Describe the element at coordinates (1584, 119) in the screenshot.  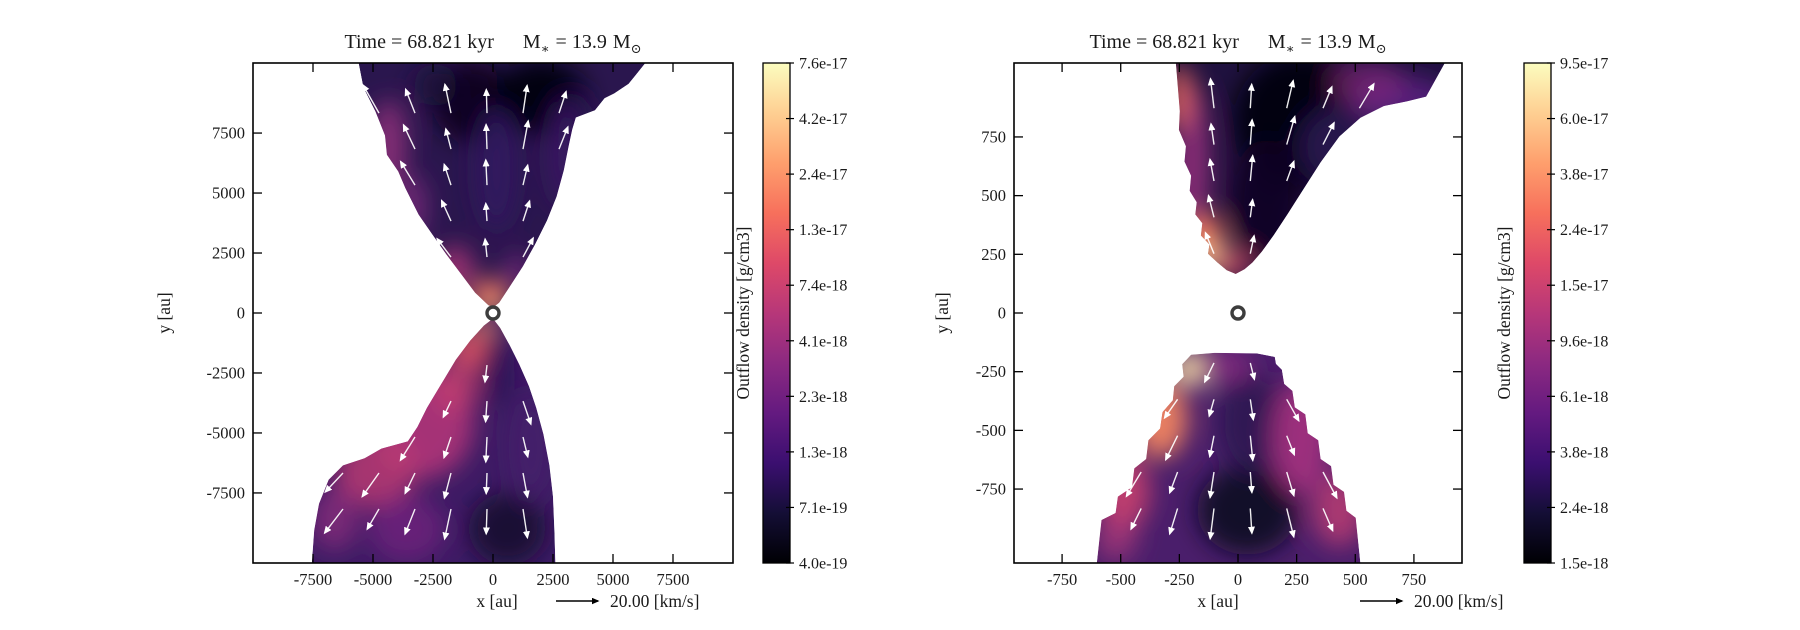
I see `colorbar-tick-label: 6.0e-17` at that location.